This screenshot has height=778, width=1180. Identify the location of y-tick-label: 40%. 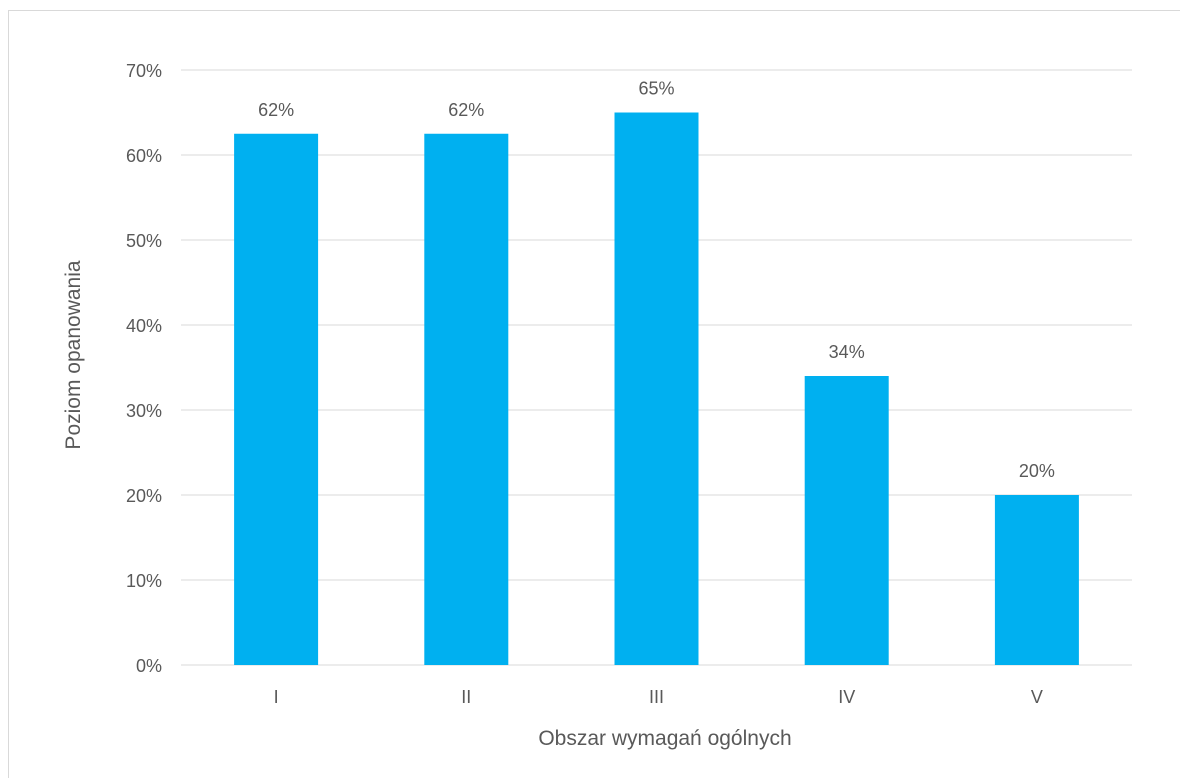
(144, 326).